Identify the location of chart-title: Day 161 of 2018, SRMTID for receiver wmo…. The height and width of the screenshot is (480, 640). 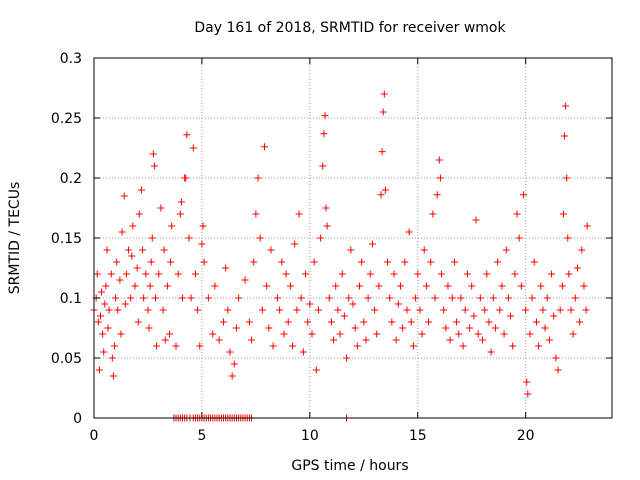
(350, 28).